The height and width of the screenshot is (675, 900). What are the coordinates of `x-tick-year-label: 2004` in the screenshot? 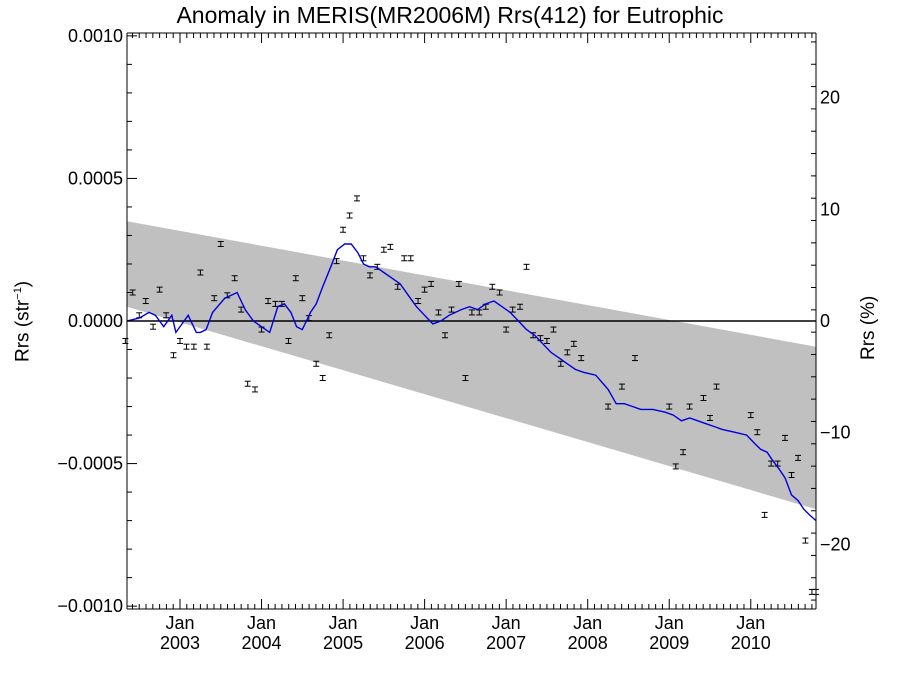 It's located at (262, 643).